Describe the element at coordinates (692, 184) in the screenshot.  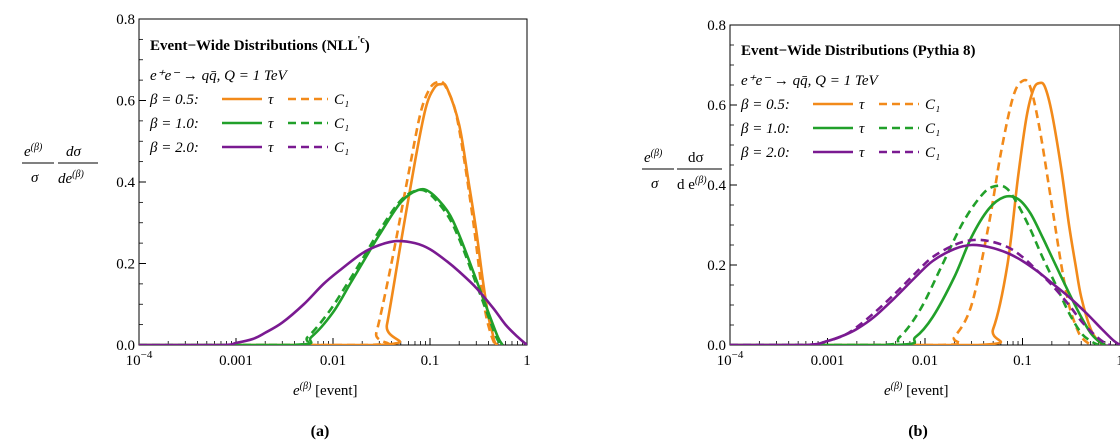
I see `ylabel-den2: d e(β)` at that location.